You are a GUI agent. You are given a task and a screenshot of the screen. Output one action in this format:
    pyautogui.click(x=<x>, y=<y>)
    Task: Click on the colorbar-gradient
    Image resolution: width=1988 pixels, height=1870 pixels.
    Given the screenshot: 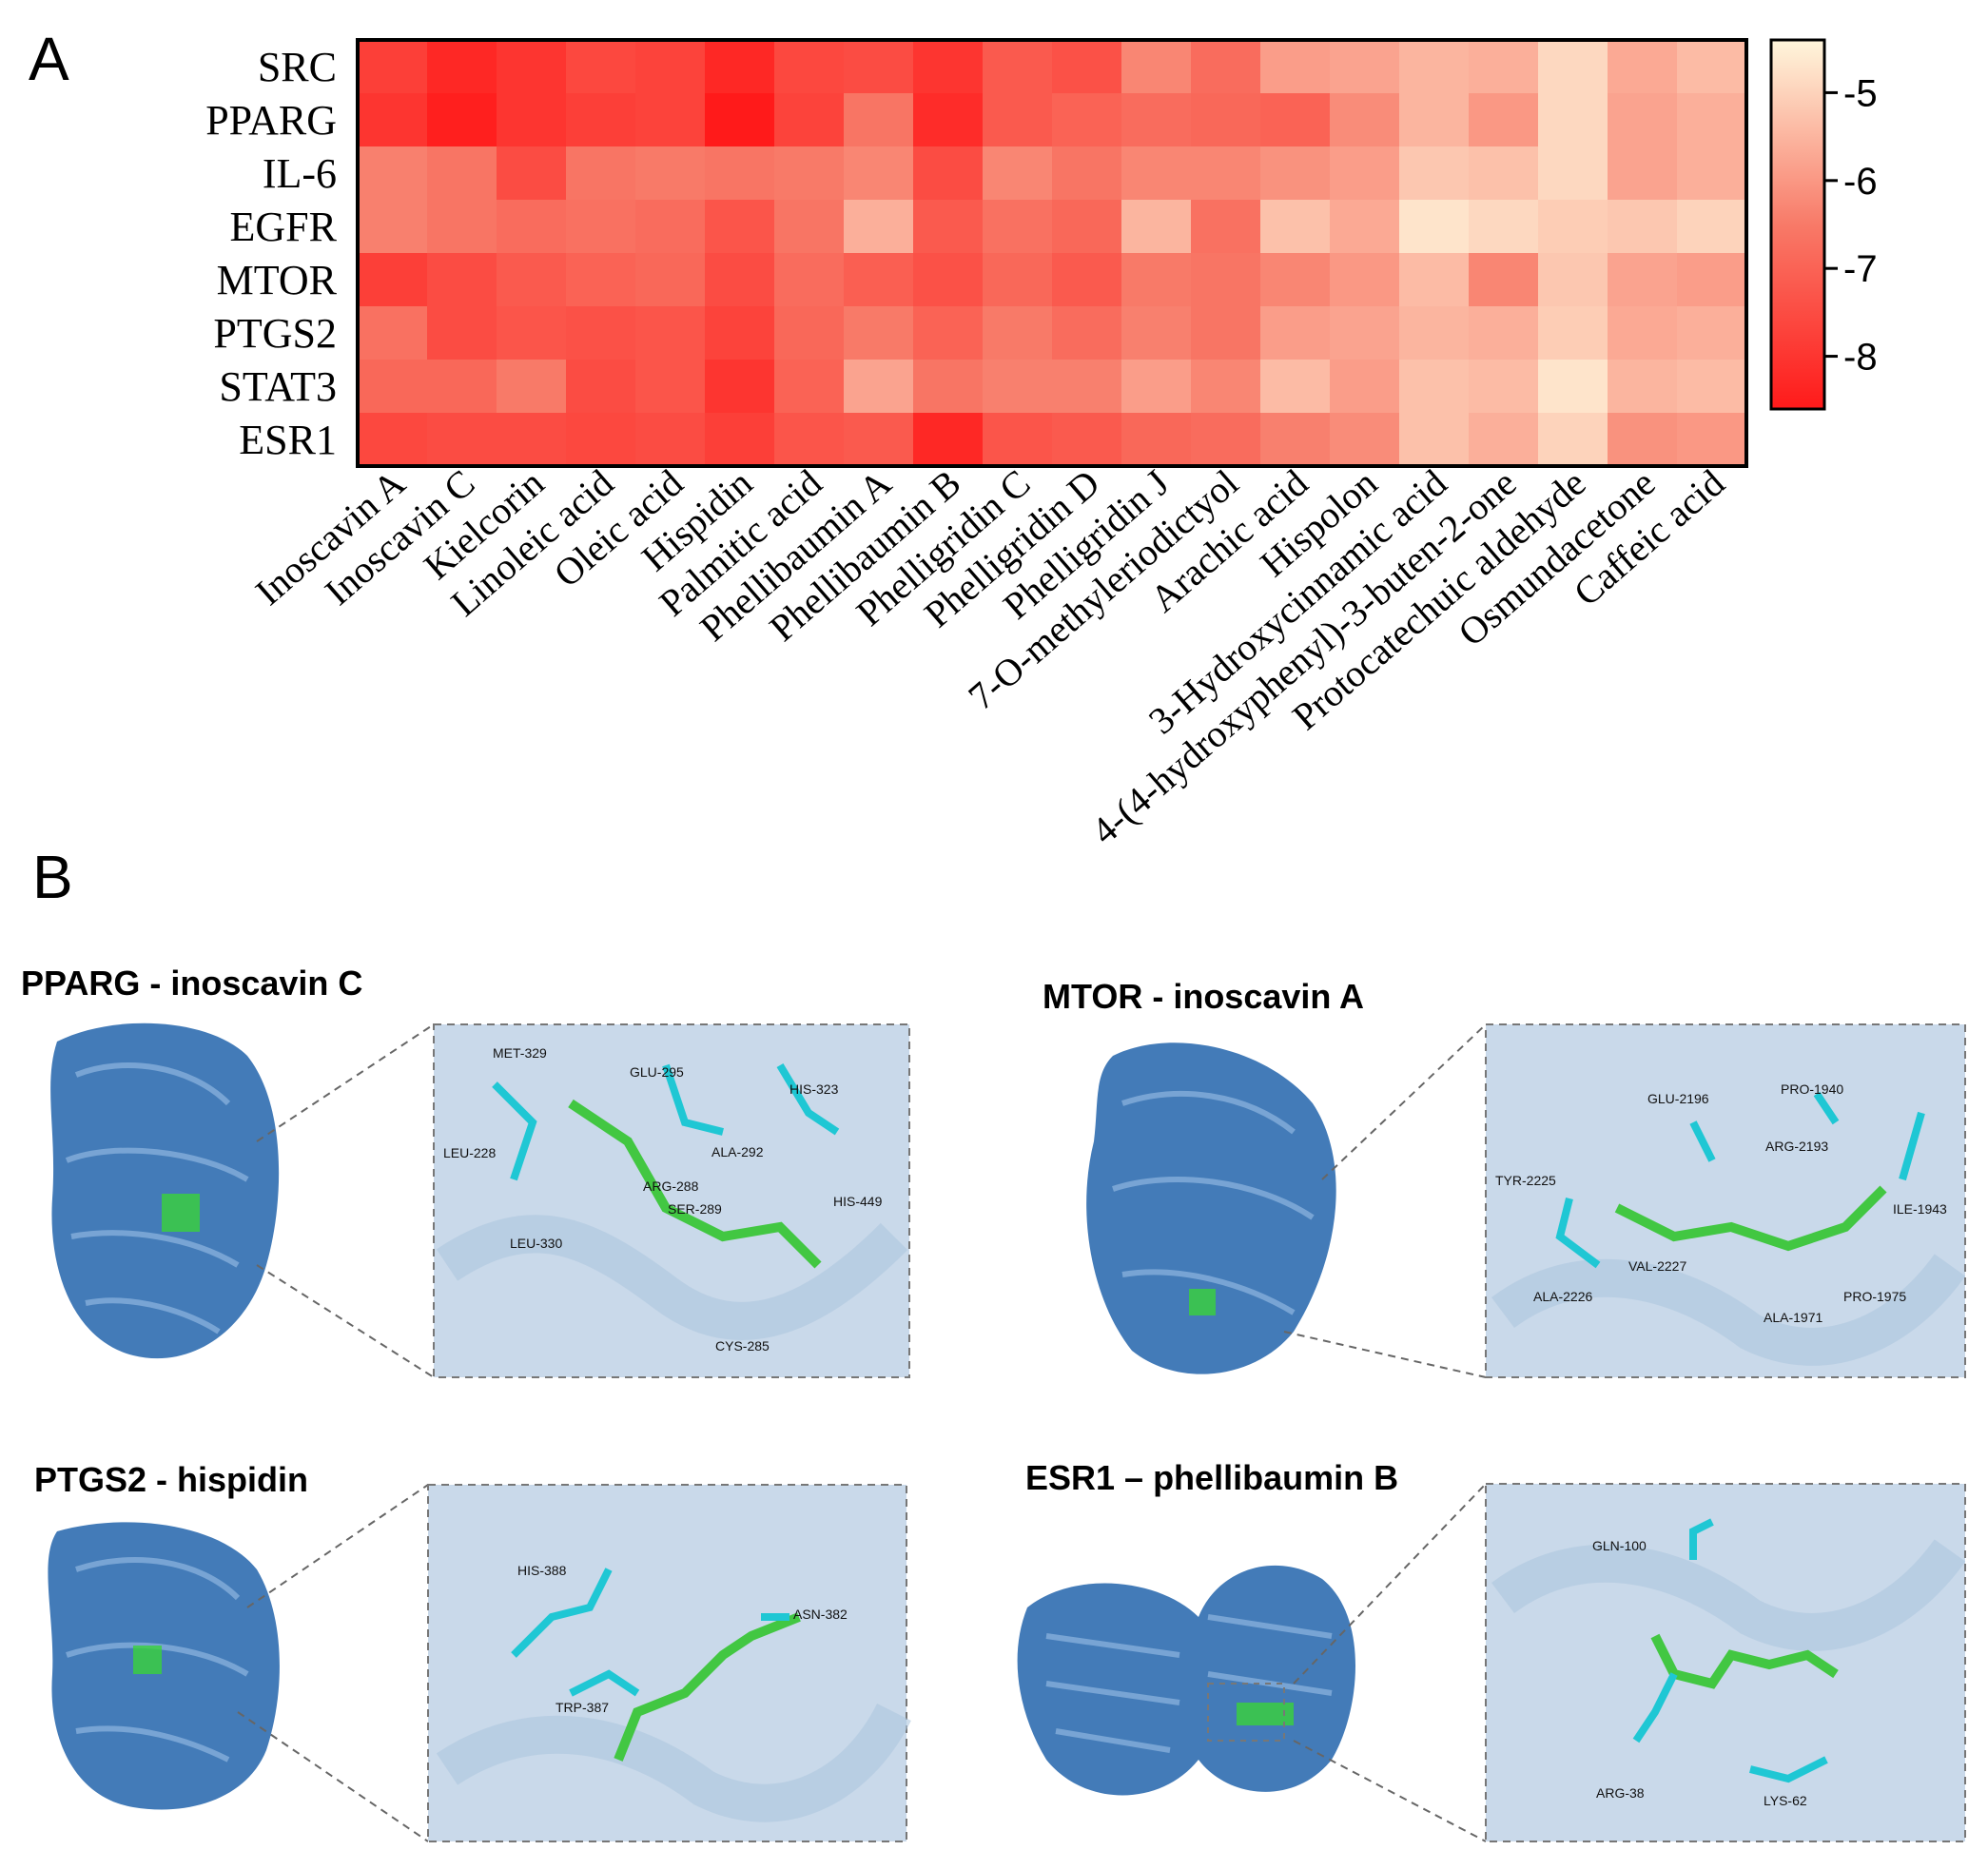 What is the action you would take?
    pyautogui.click(x=1797, y=224)
    